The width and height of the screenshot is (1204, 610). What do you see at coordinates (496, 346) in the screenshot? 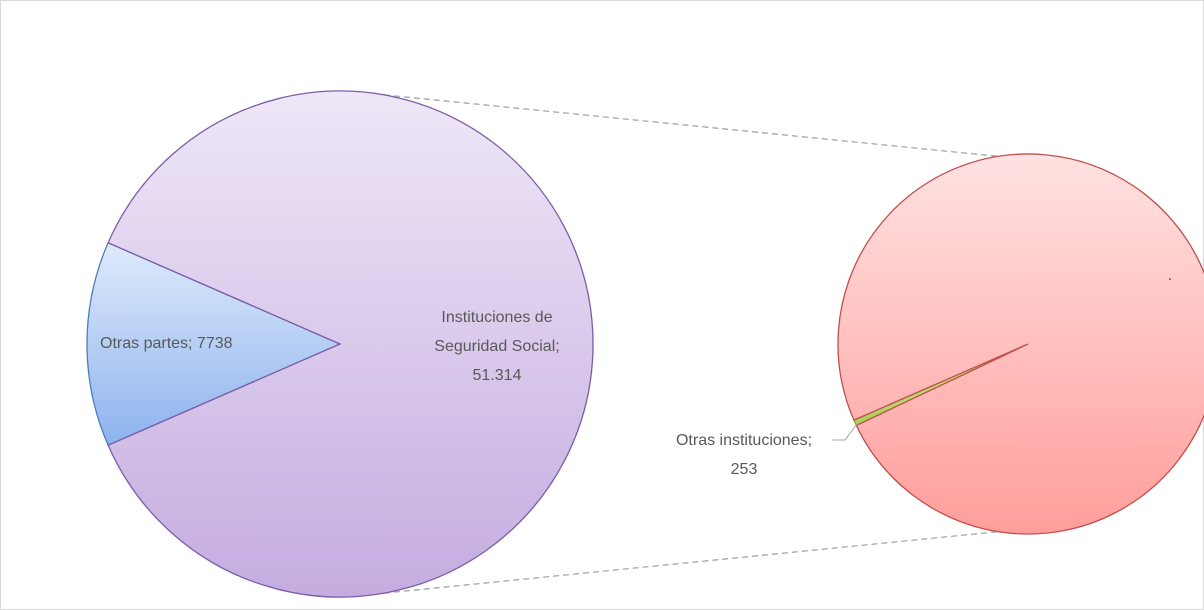
I see `data-label: Seguridad Social;` at bounding box center [496, 346].